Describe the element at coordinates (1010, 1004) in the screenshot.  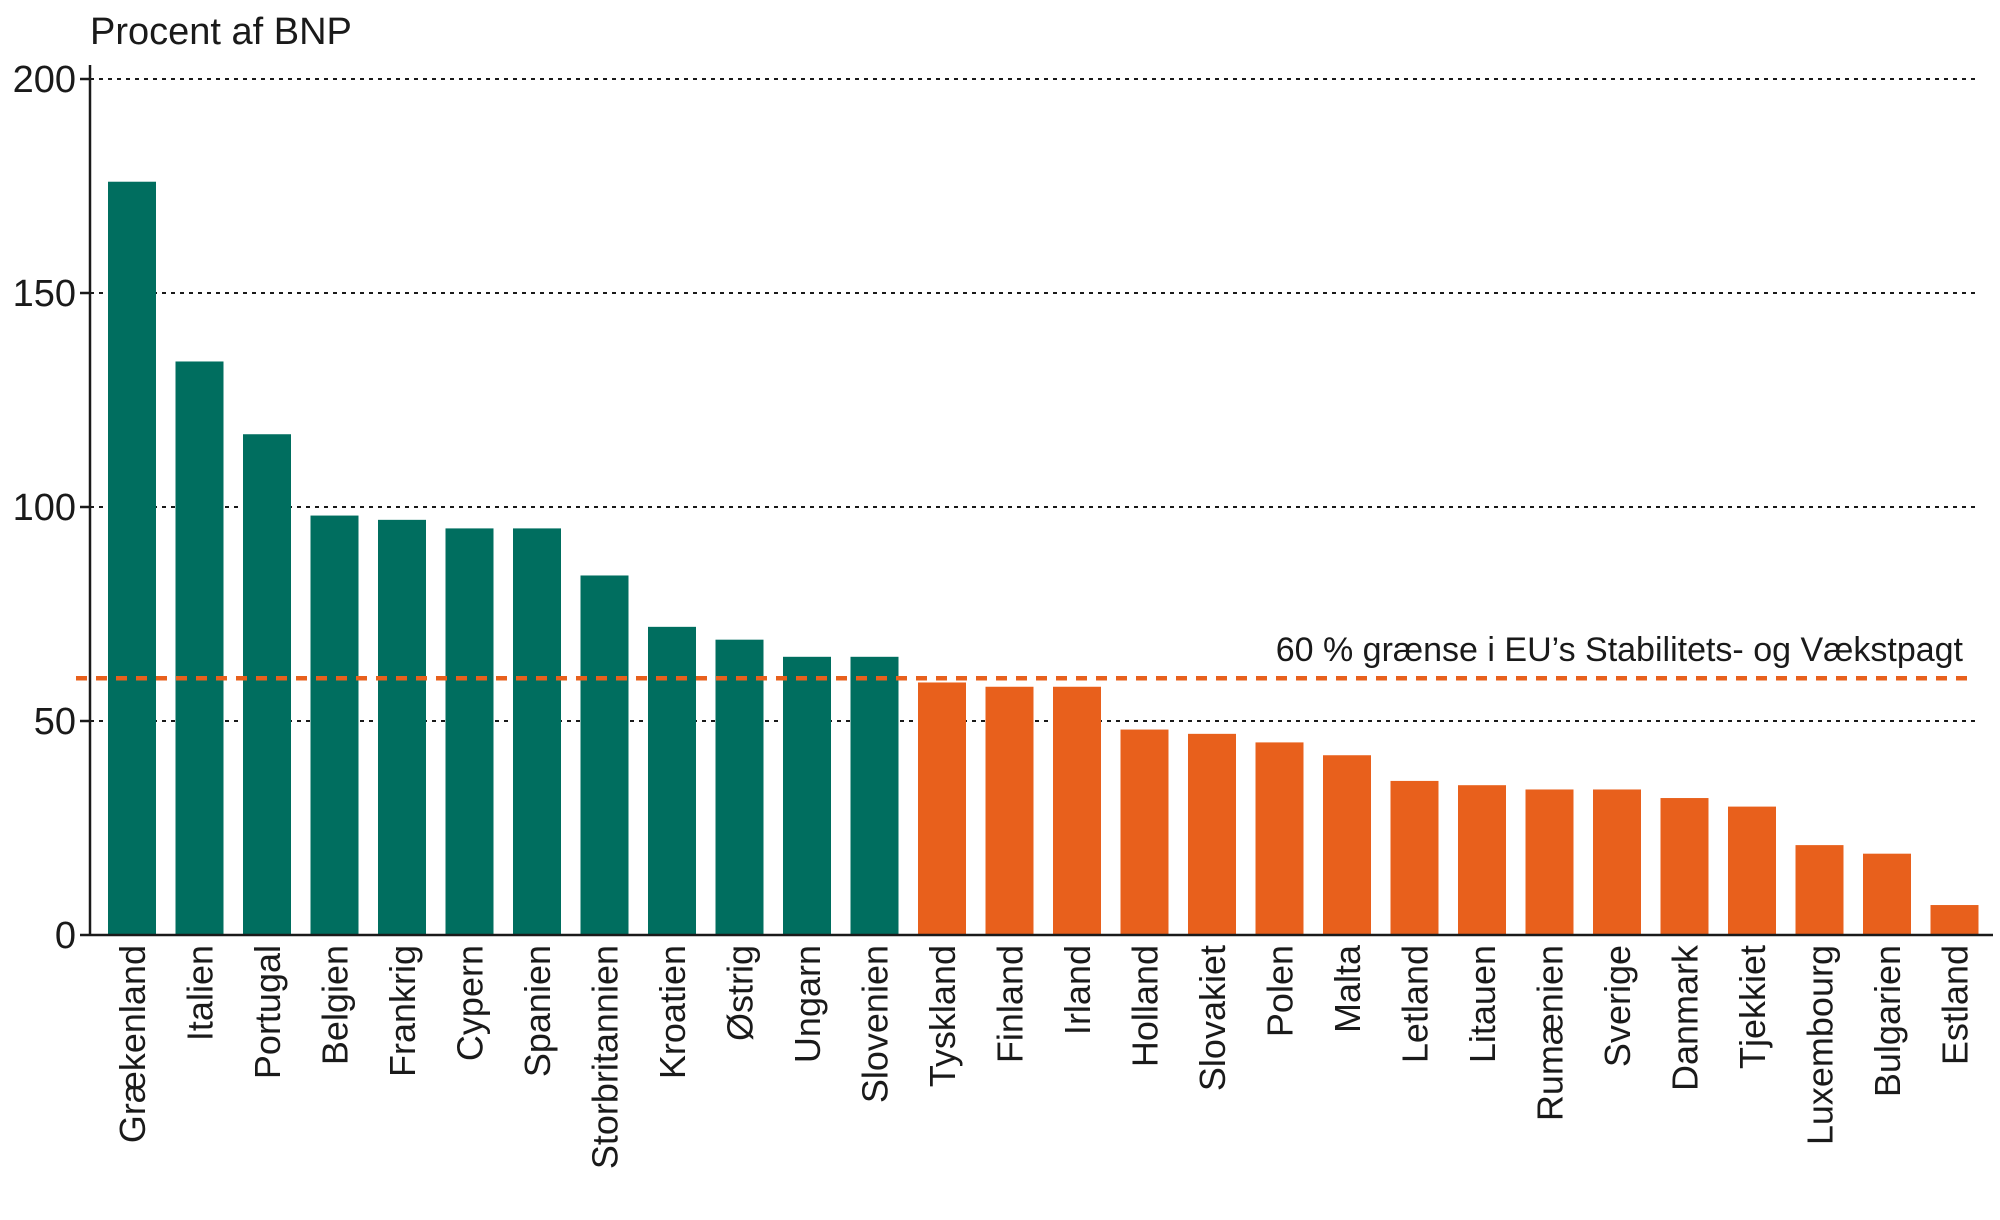
I see `category-label: Finland` at that location.